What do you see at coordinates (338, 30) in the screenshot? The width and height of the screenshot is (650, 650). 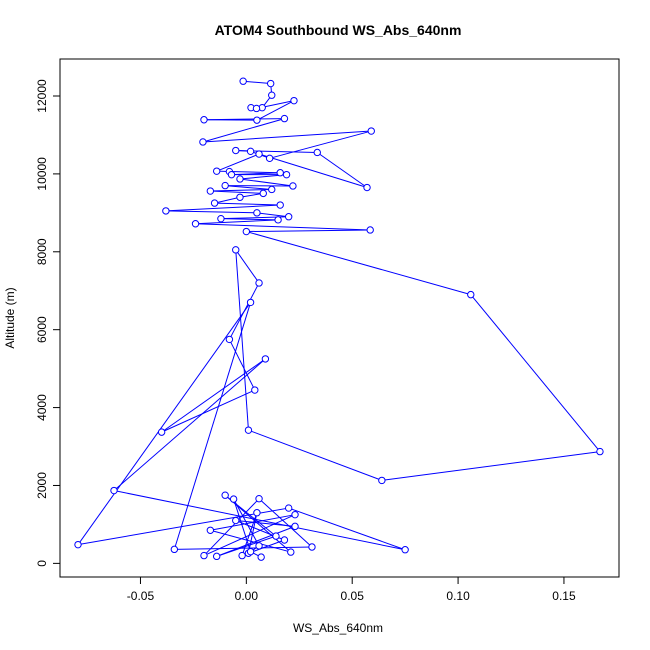 I see `chart-title: ATOM4 Southbound WS_Abs_640nm` at bounding box center [338, 30].